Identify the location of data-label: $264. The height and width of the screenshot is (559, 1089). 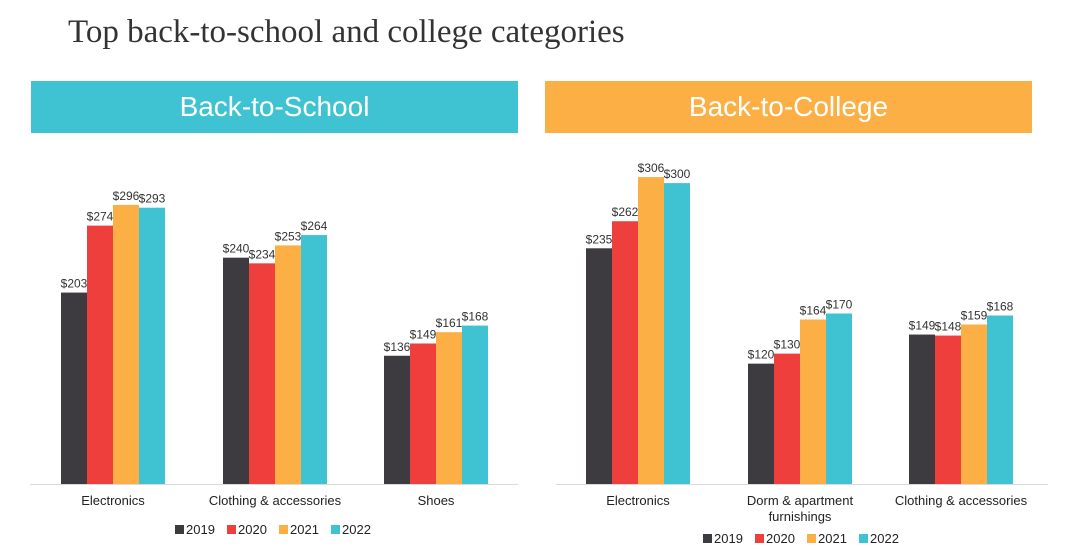
(314, 226).